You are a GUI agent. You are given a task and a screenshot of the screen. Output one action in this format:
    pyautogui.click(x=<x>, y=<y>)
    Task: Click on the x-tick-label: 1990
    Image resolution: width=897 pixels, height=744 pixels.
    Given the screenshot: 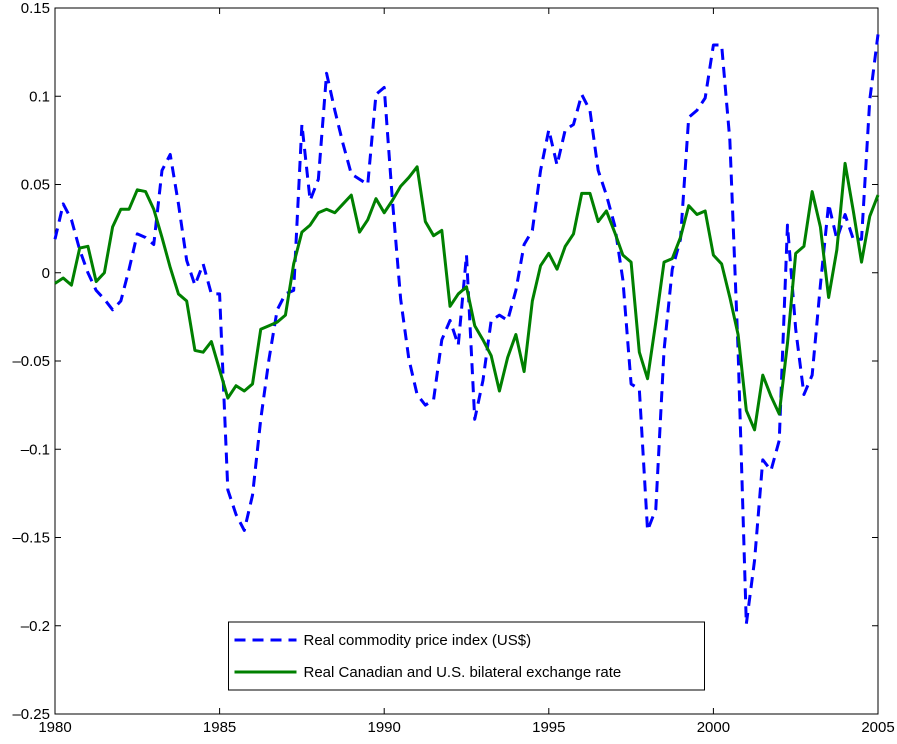 What is the action you would take?
    pyautogui.click(x=384, y=727)
    